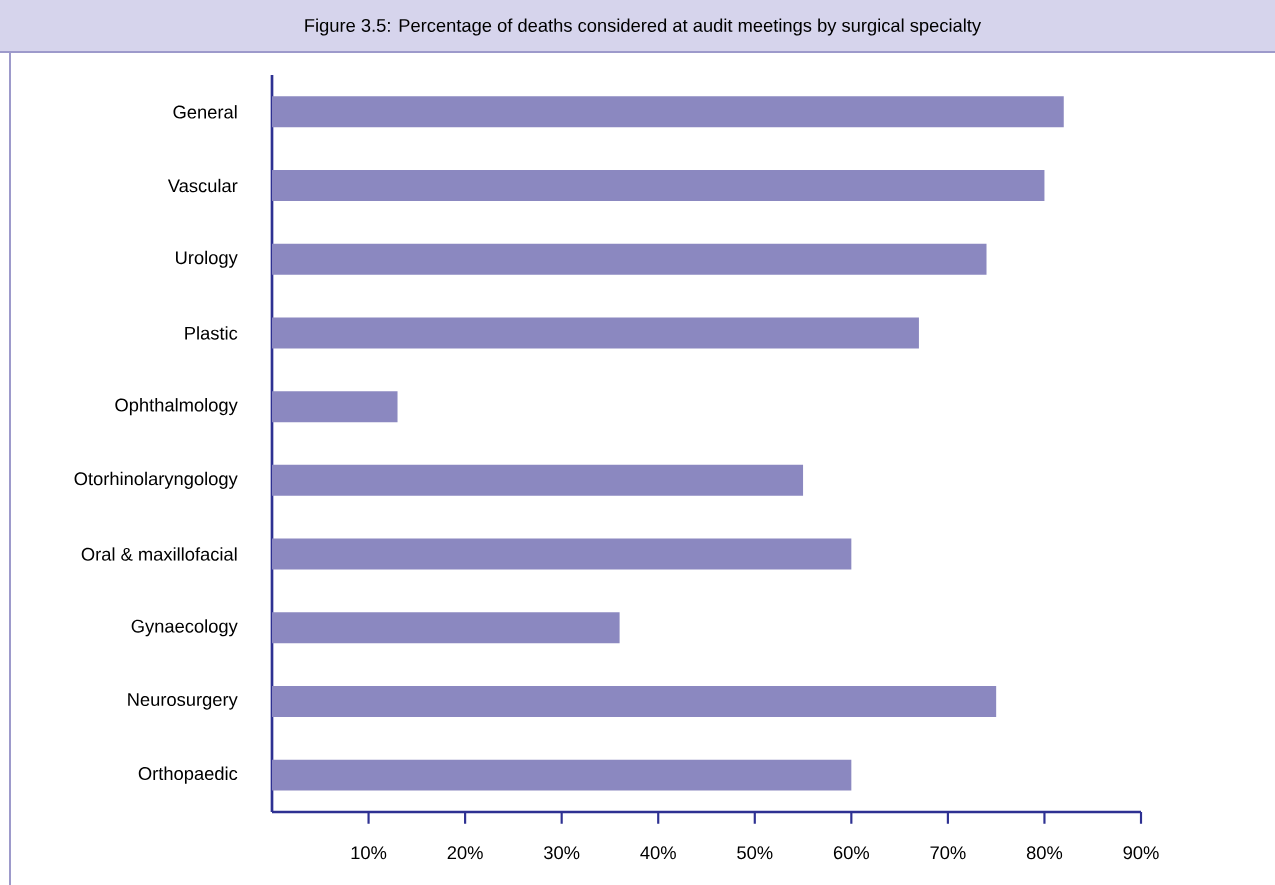 The image size is (1275, 885). What do you see at coordinates (176, 407) in the screenshot?
I see `y-tick-label: Ophthalmology` at bounding box center [176, 407].